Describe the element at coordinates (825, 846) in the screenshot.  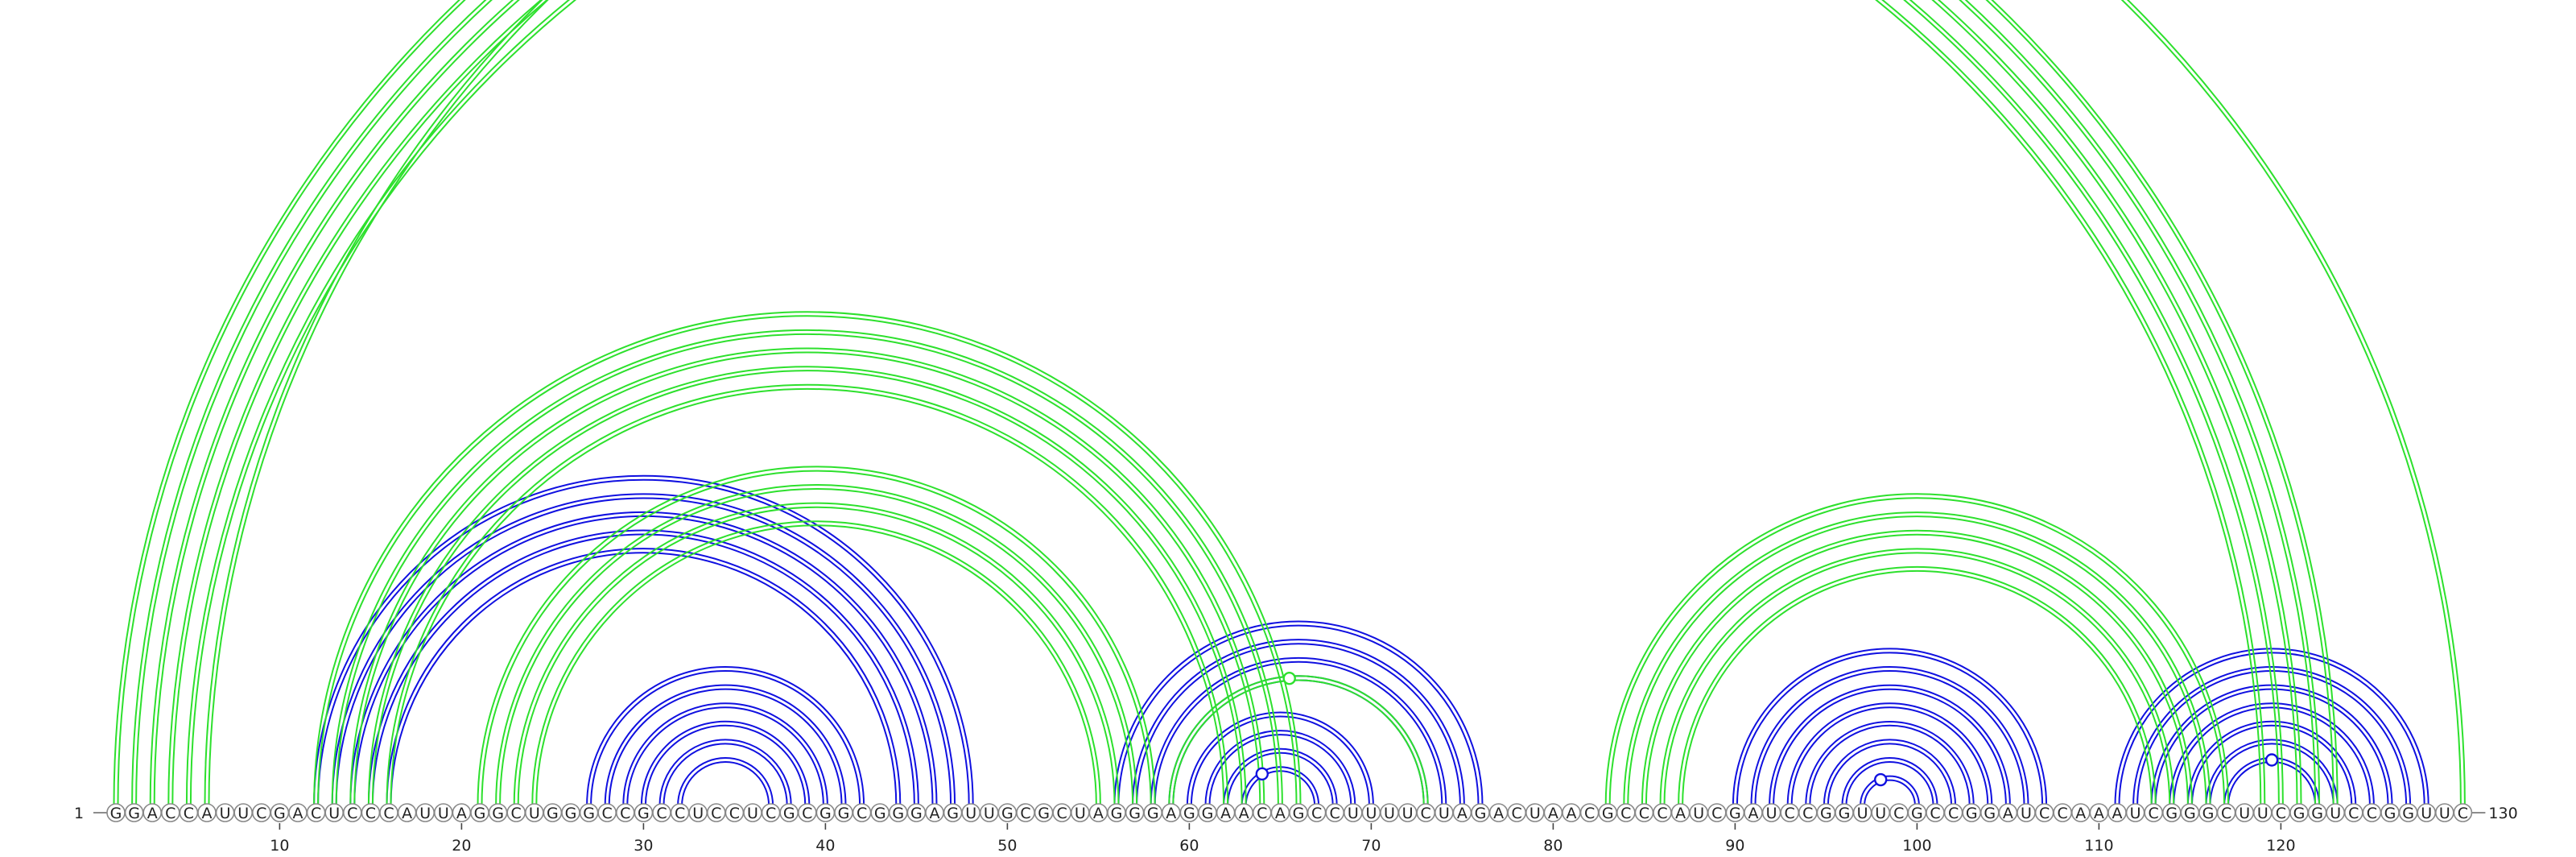
I see `axis-tick-label: 40` at that location.